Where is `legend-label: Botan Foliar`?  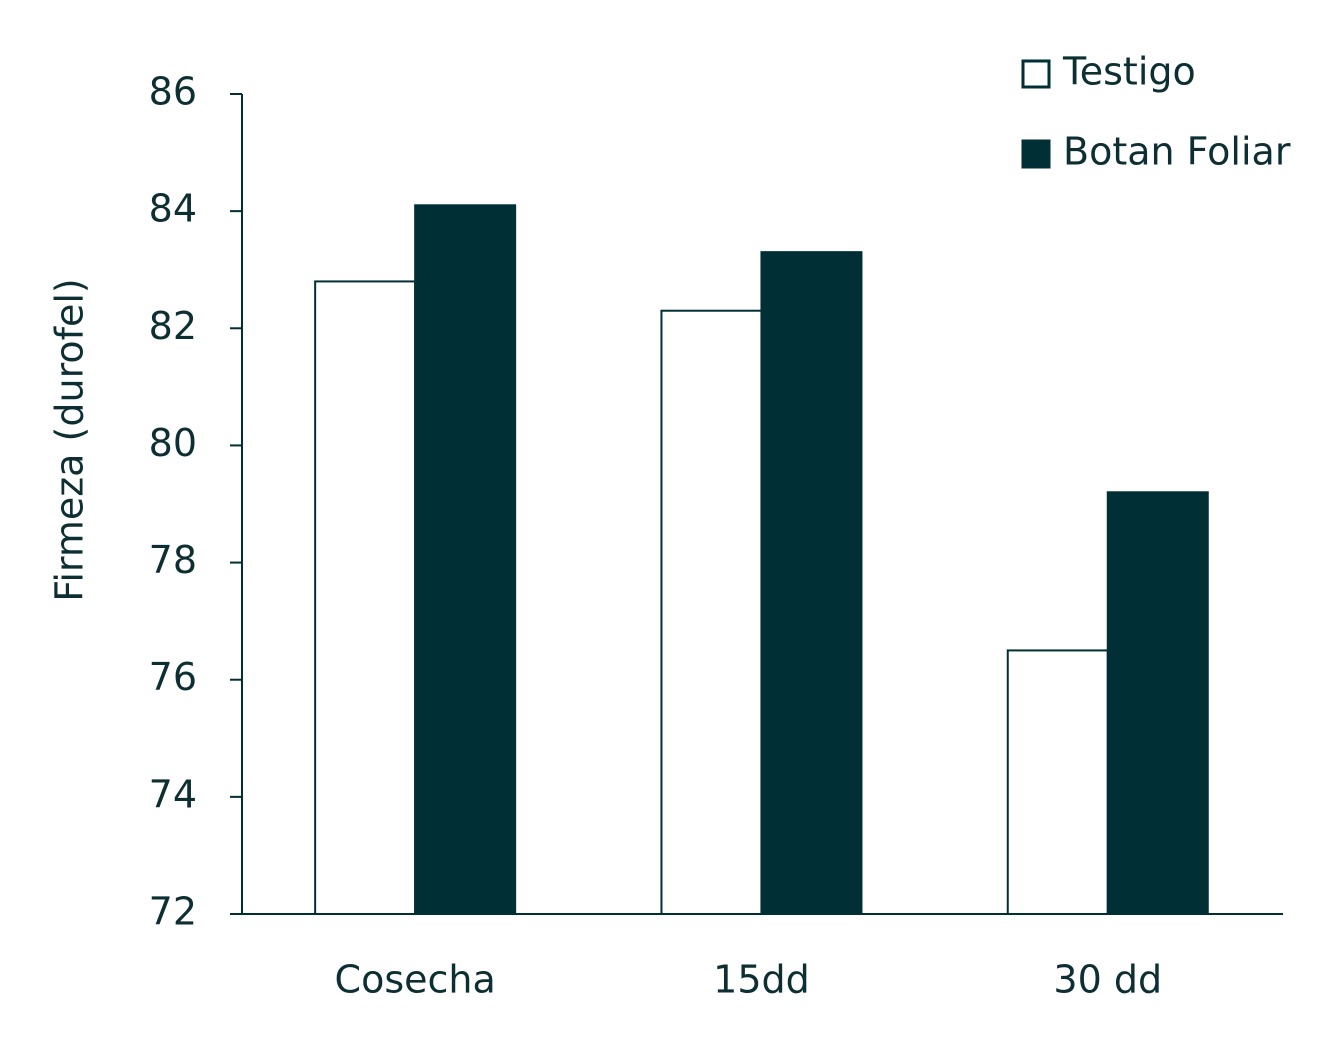 legend-label: Botan Foliar is located at coordinates (1177, 152).